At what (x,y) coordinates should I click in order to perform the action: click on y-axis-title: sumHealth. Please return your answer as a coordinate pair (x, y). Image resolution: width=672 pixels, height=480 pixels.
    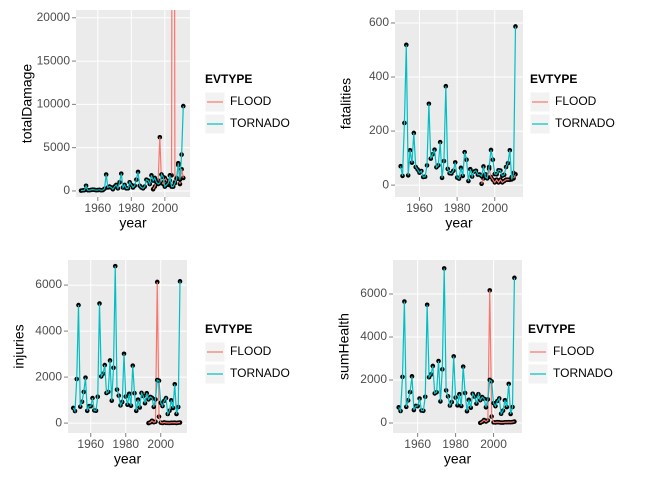
    Looking at the image, I should click on (344, 346).